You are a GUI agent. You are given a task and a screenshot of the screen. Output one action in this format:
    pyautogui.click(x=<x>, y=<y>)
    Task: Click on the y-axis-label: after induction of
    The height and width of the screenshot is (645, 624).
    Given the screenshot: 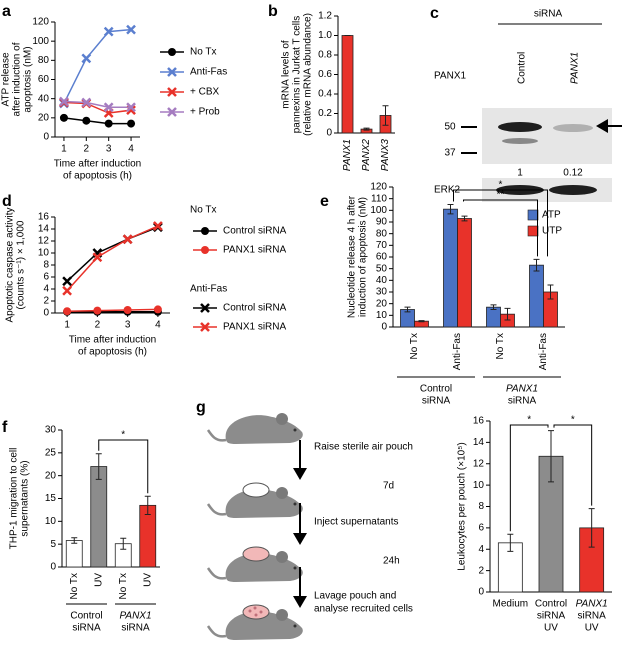 What is the action you would take?
    pyautogui.click(x=17, y=79)
    